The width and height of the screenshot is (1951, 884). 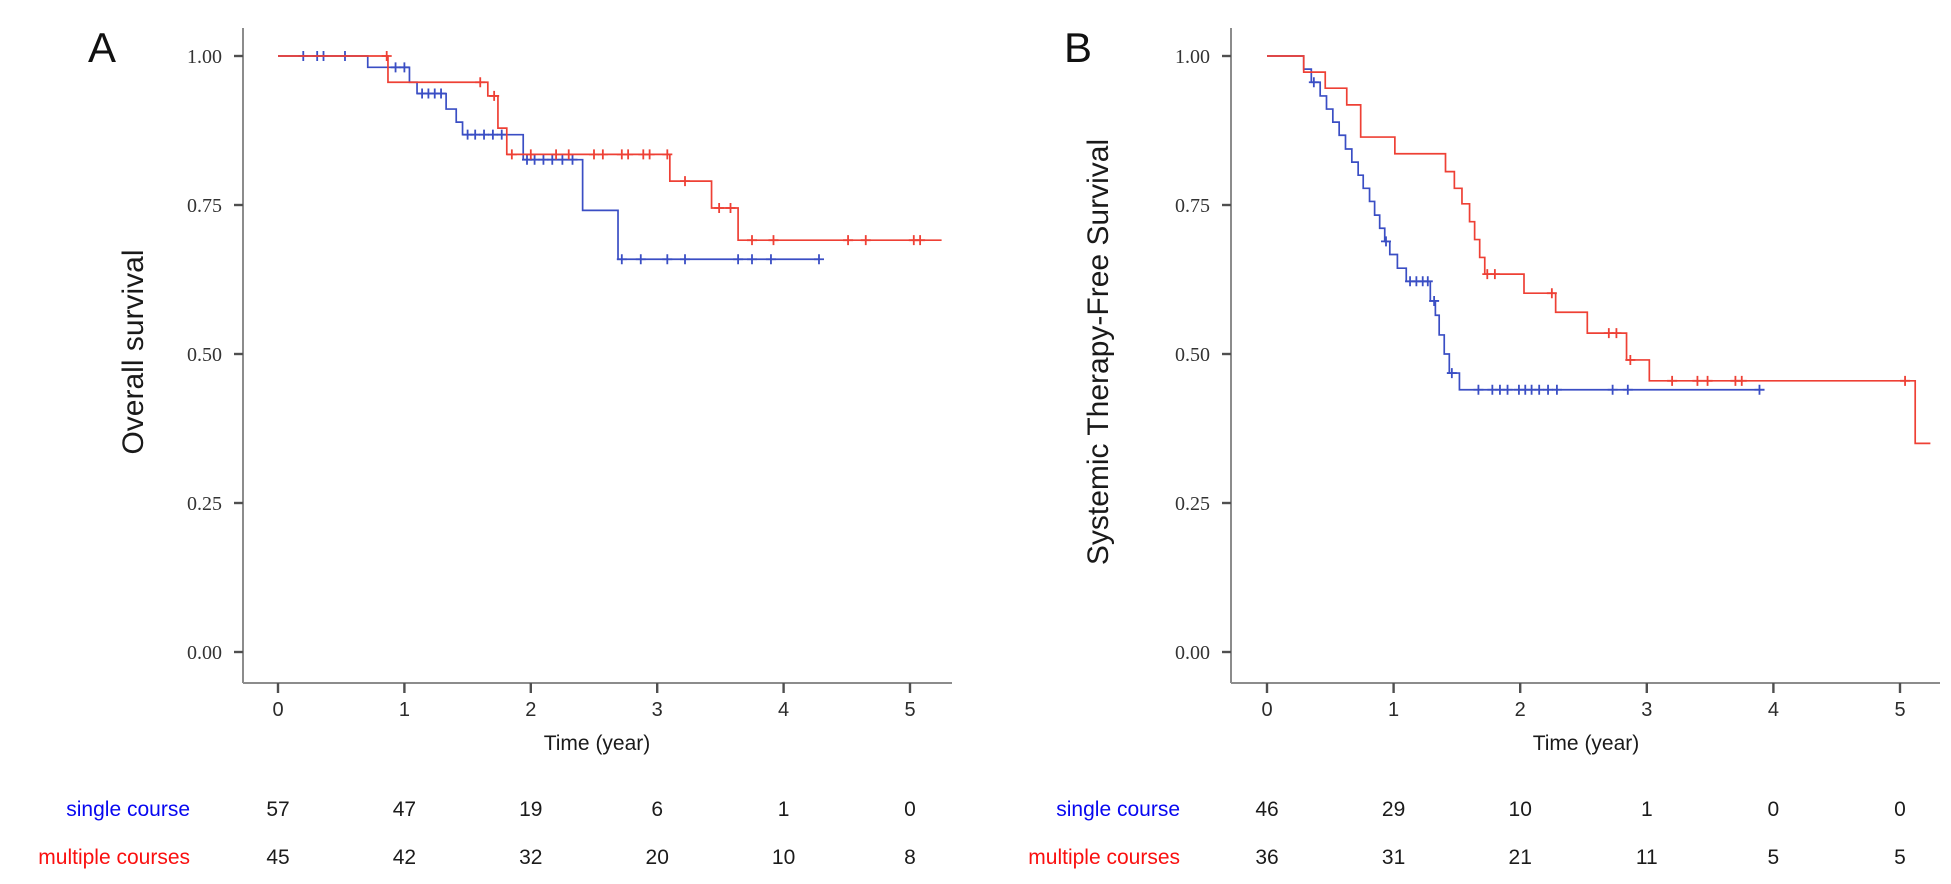 I want to click on risk-count: 32, so click(x=530, y=857).